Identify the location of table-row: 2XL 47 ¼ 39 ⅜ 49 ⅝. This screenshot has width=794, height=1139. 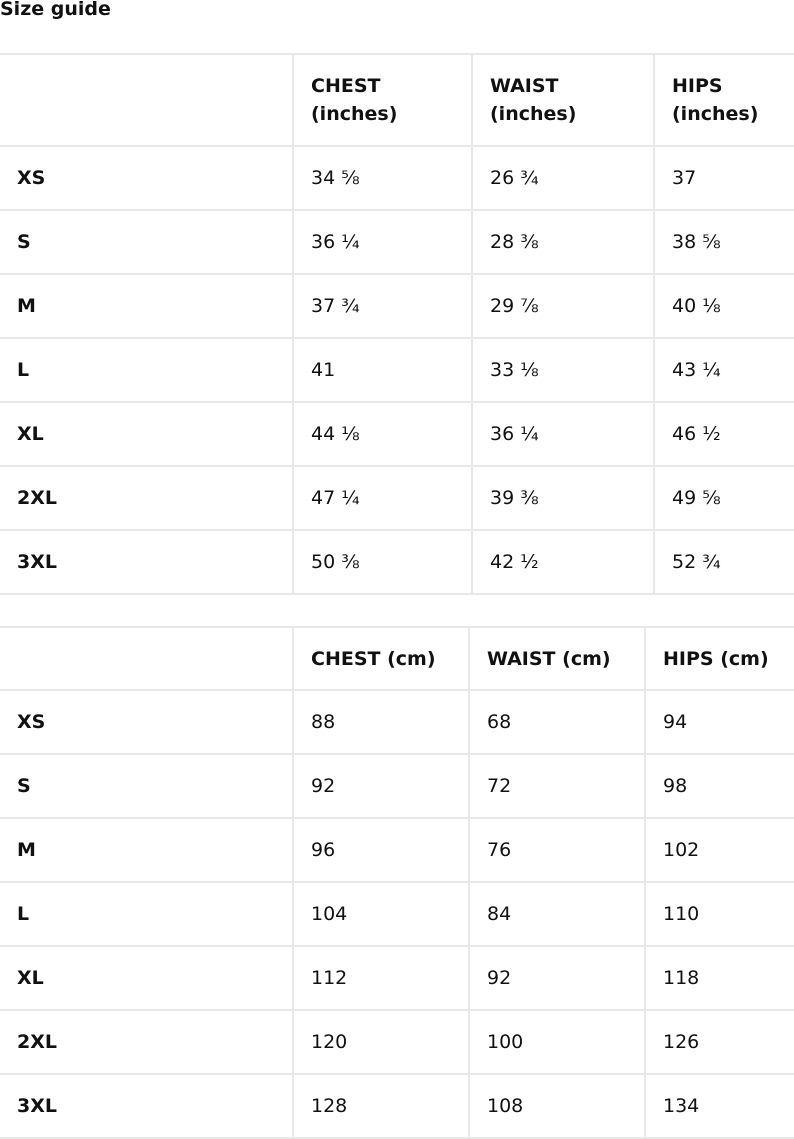
(397, 498).